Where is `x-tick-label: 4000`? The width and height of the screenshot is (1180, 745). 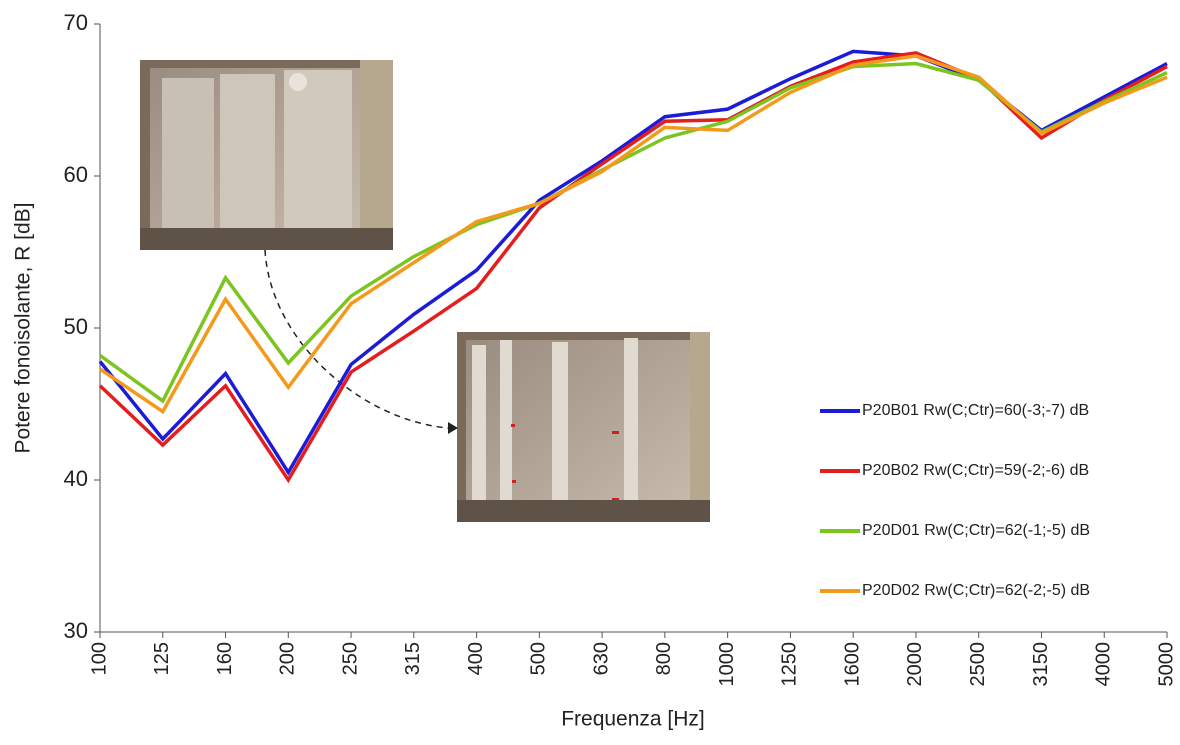
x-tick-label: 4000 is located at coordinates (1104, 664).